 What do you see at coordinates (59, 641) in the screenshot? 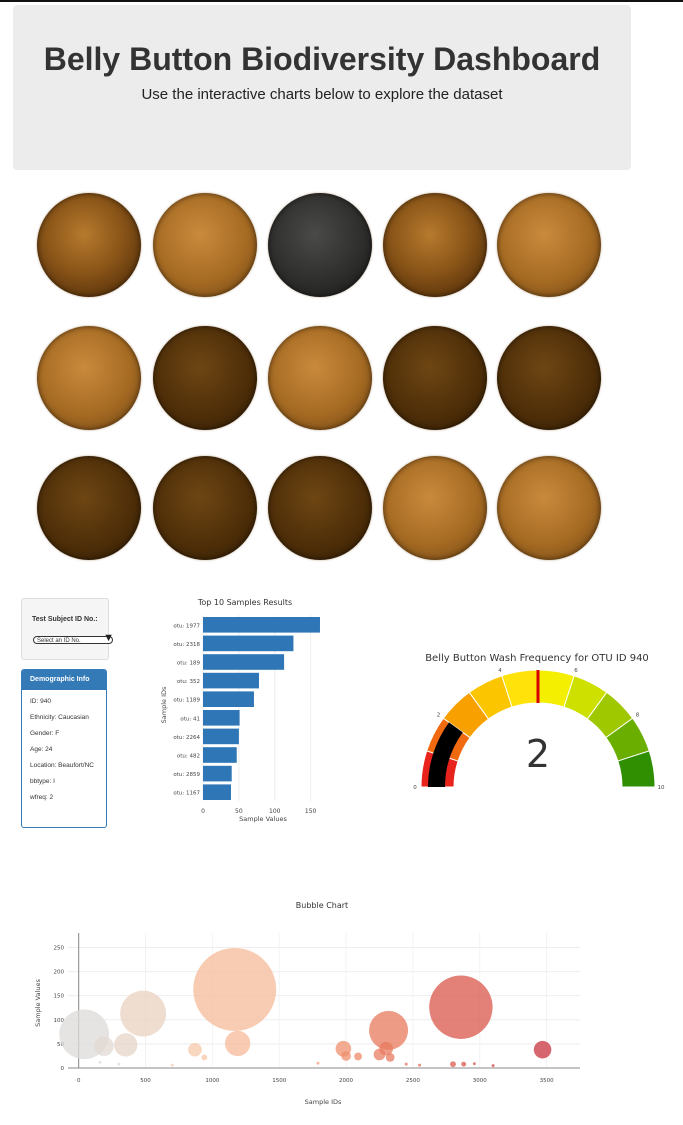
I see `subject-id-dropdown-value: Select an ID No.` at bounding box center [59, 641].